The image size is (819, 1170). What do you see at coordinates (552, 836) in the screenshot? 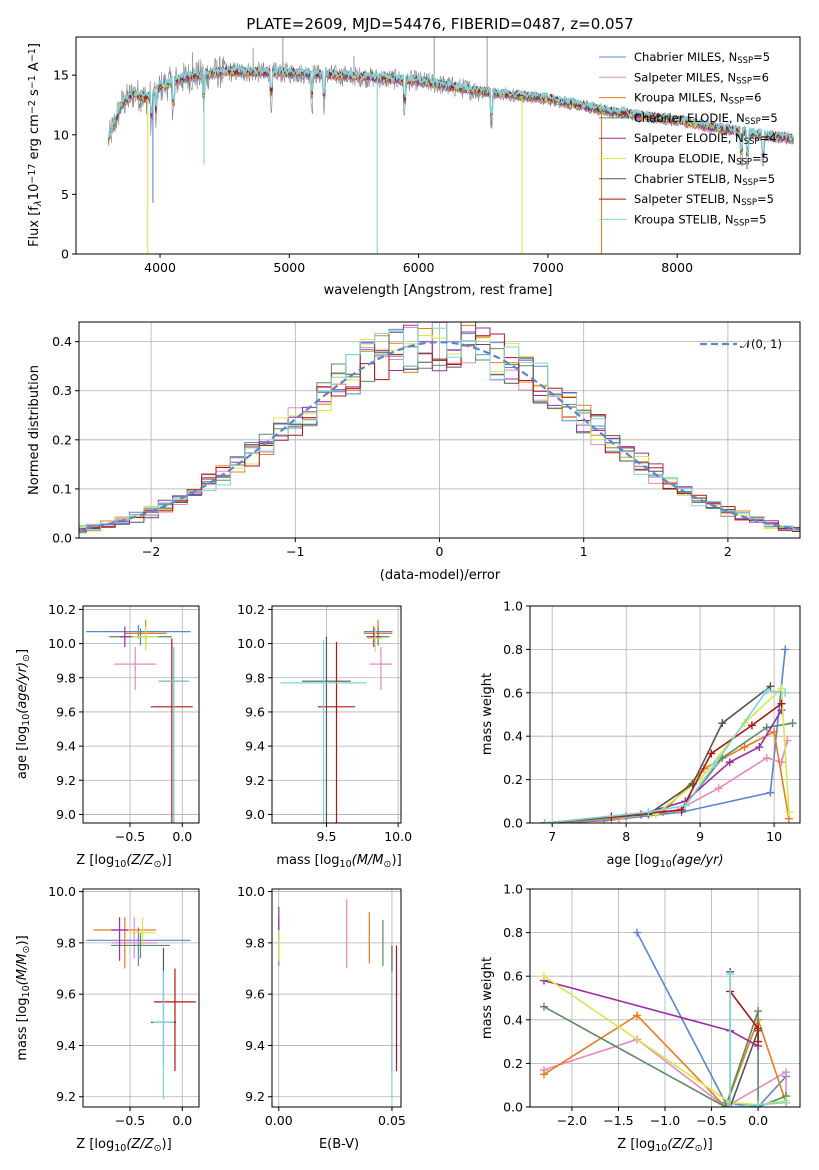
I see `x-tick-label: 7` at bounding box center [552, 836].